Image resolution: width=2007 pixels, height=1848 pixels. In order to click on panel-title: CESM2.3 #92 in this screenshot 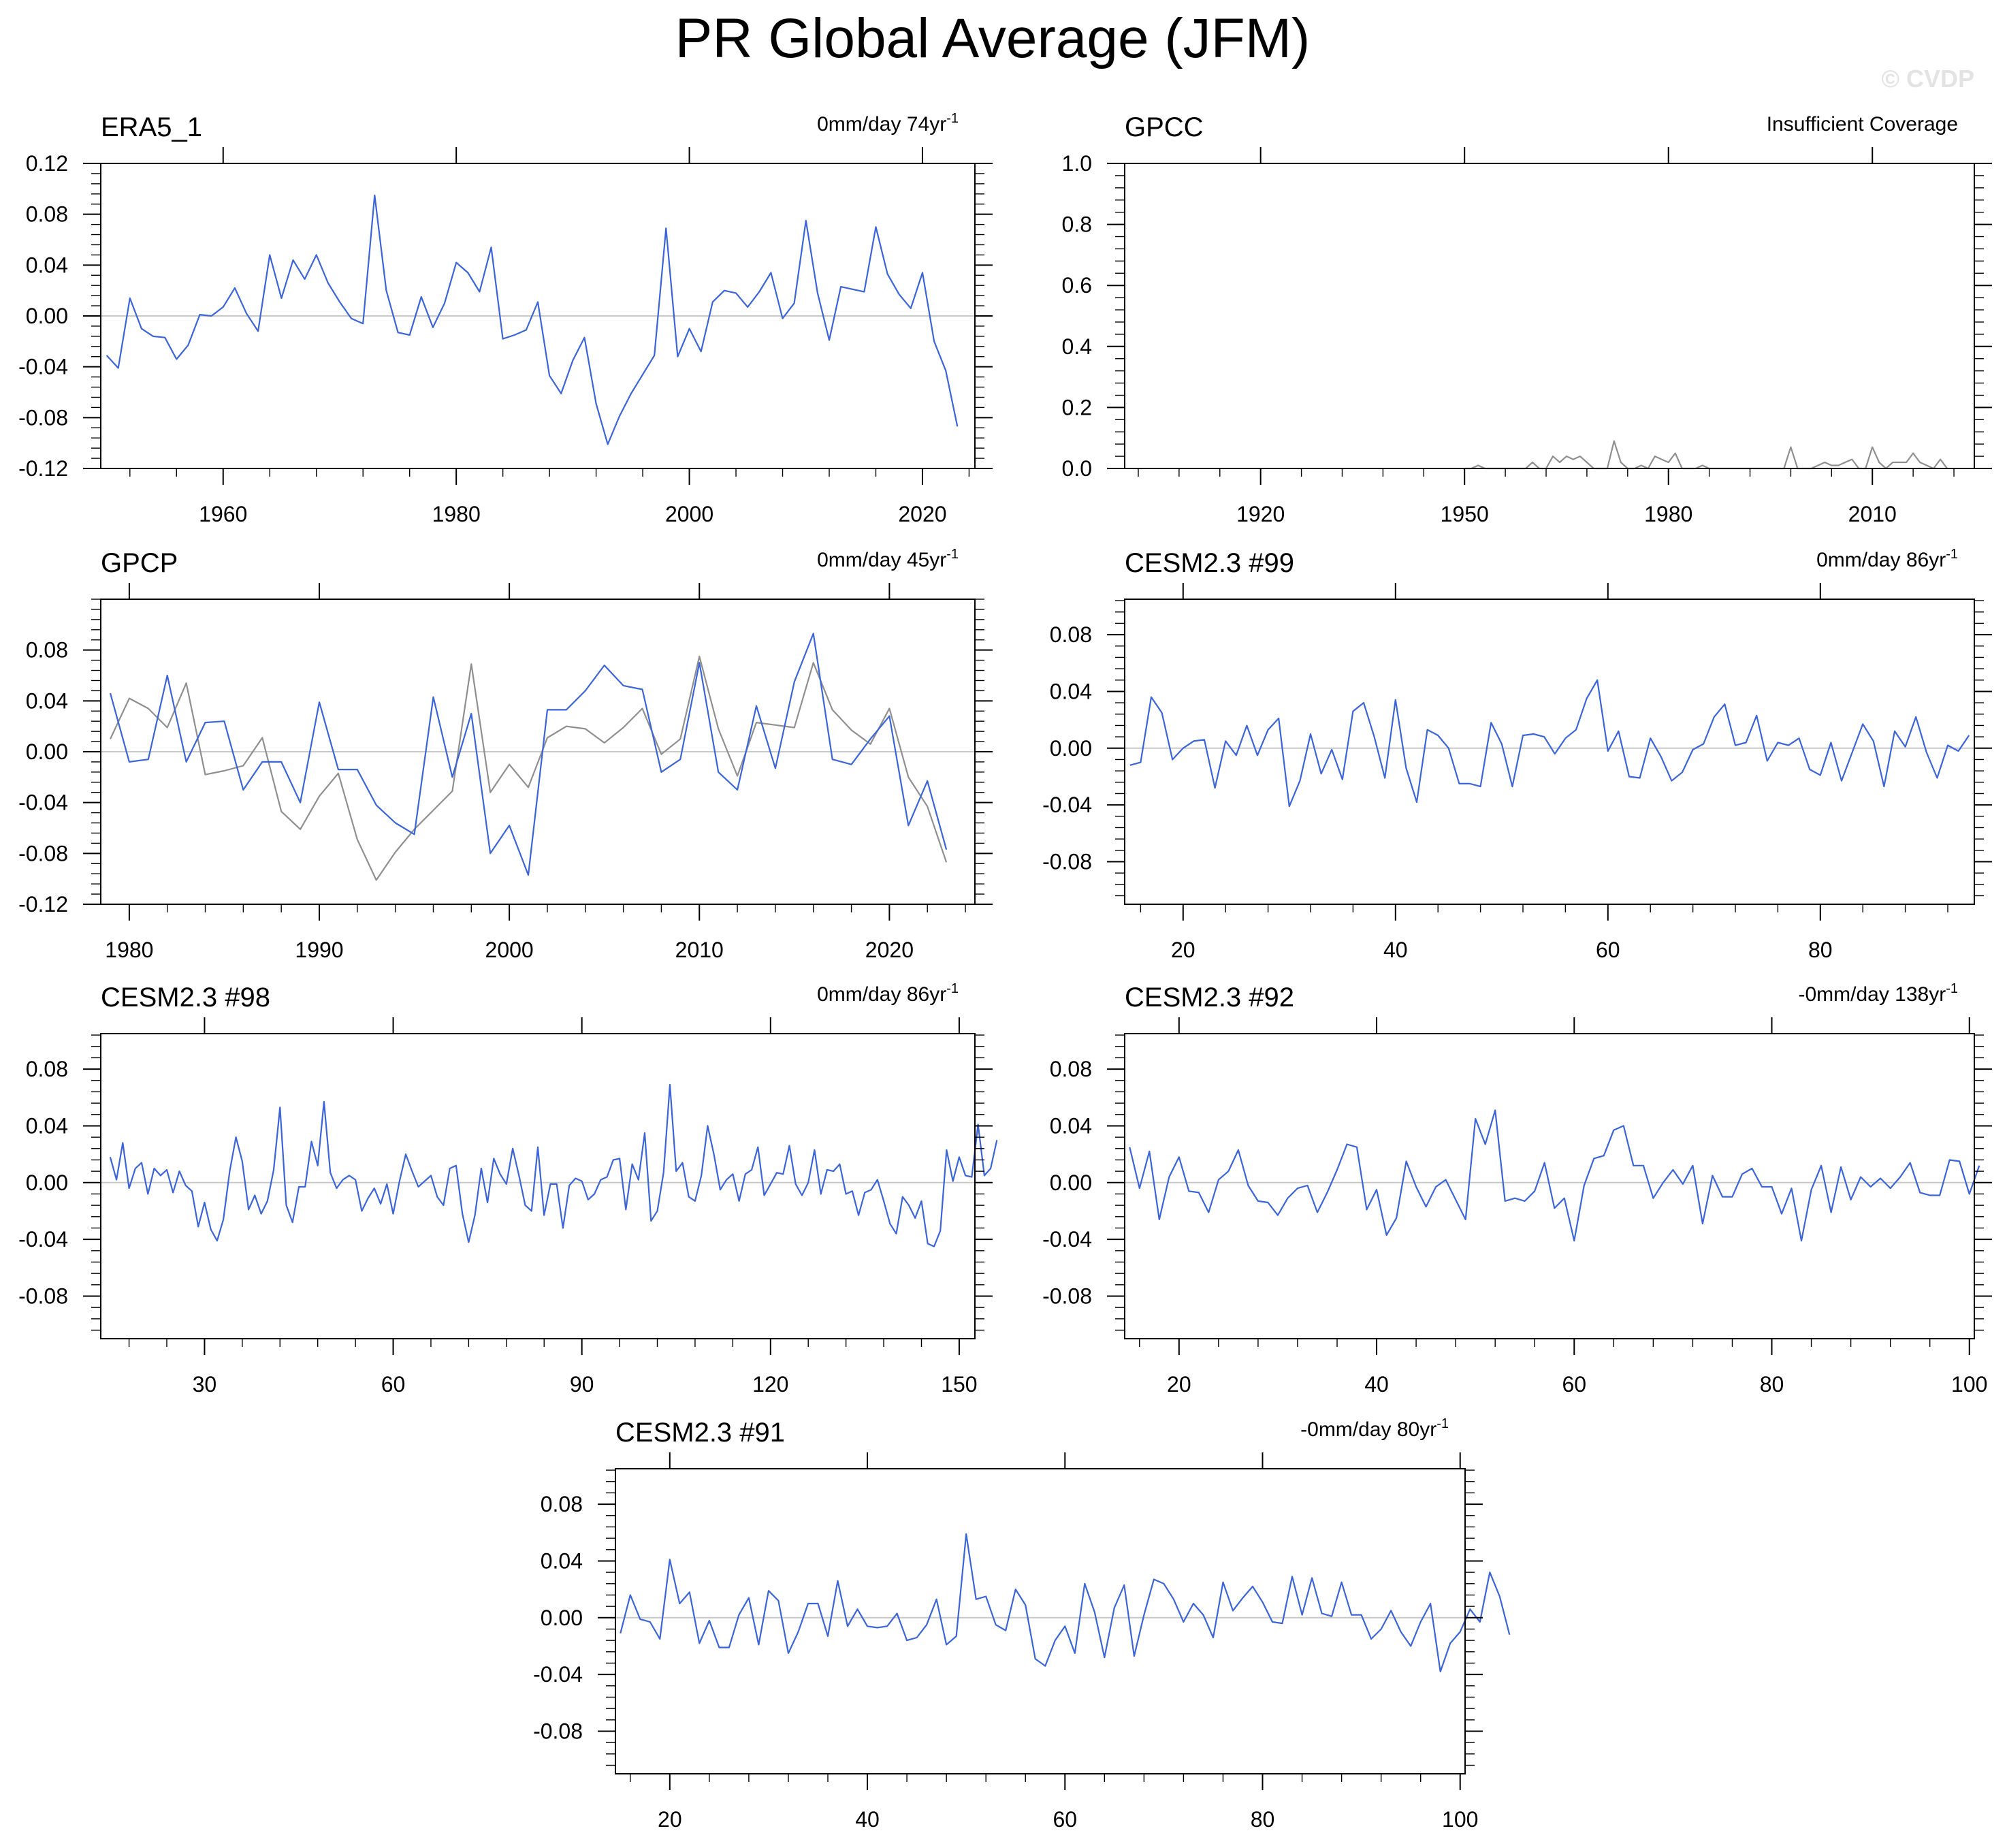, I will do `click(1209, 998)`.